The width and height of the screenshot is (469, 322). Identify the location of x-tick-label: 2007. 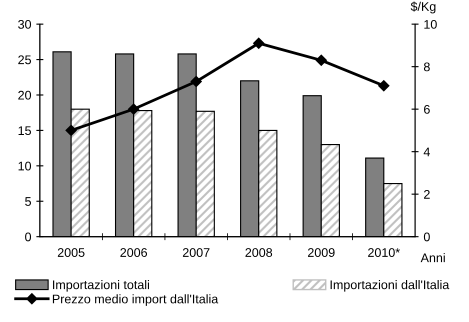
(196, 252).